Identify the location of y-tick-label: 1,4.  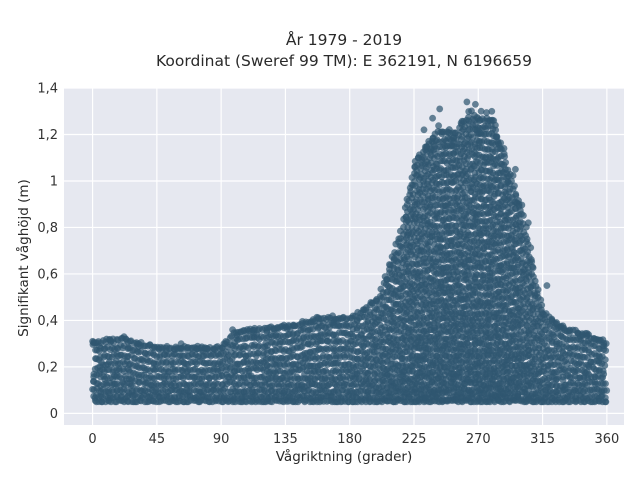
(47, 89).